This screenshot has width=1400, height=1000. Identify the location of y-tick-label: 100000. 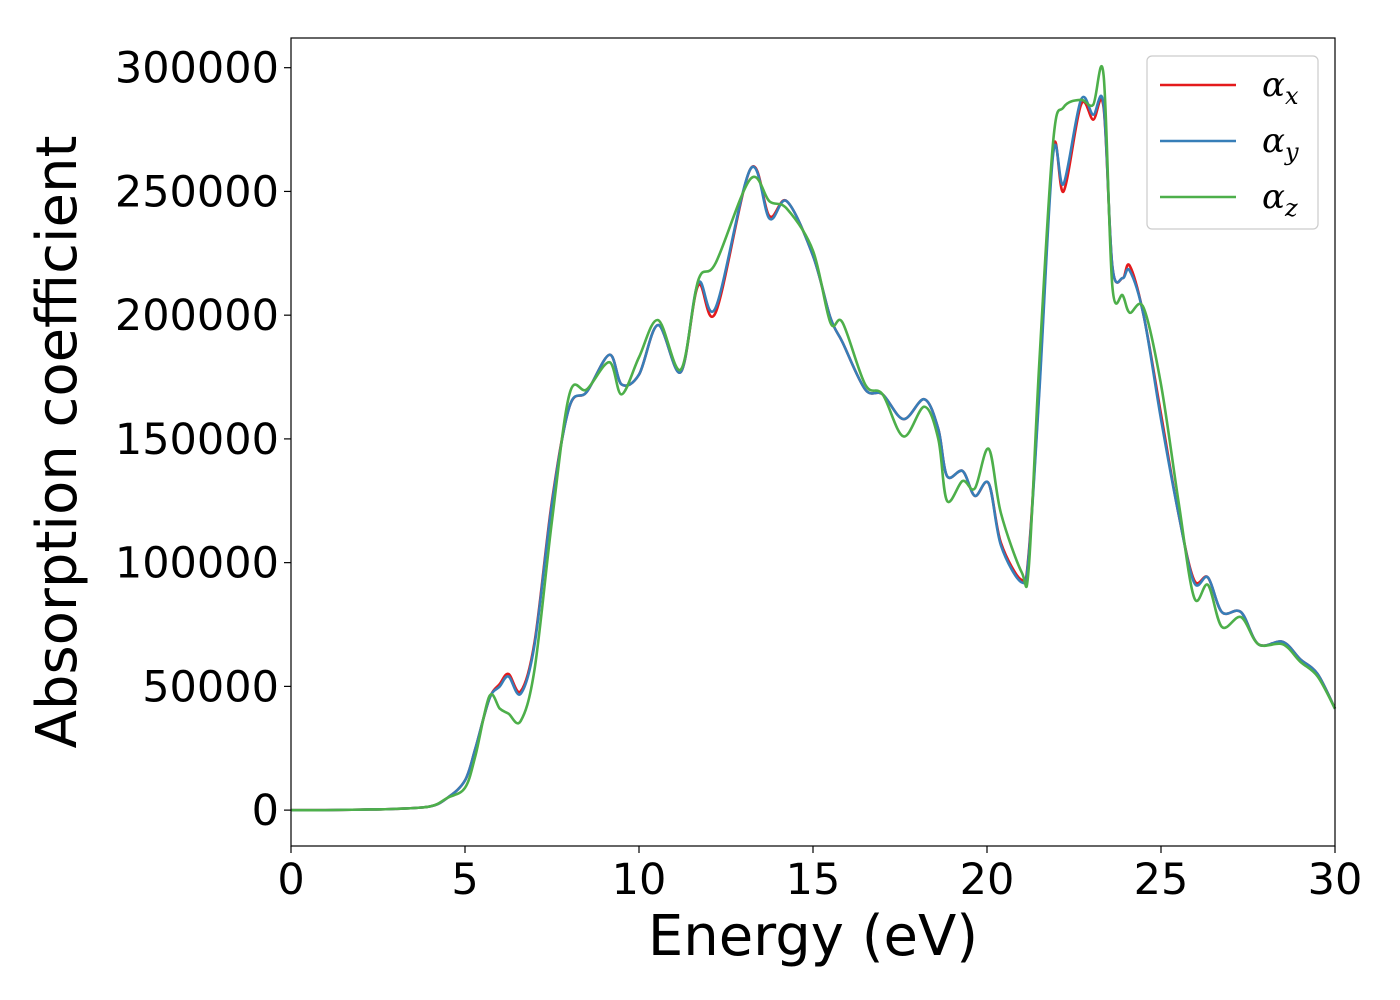
(197, 564).